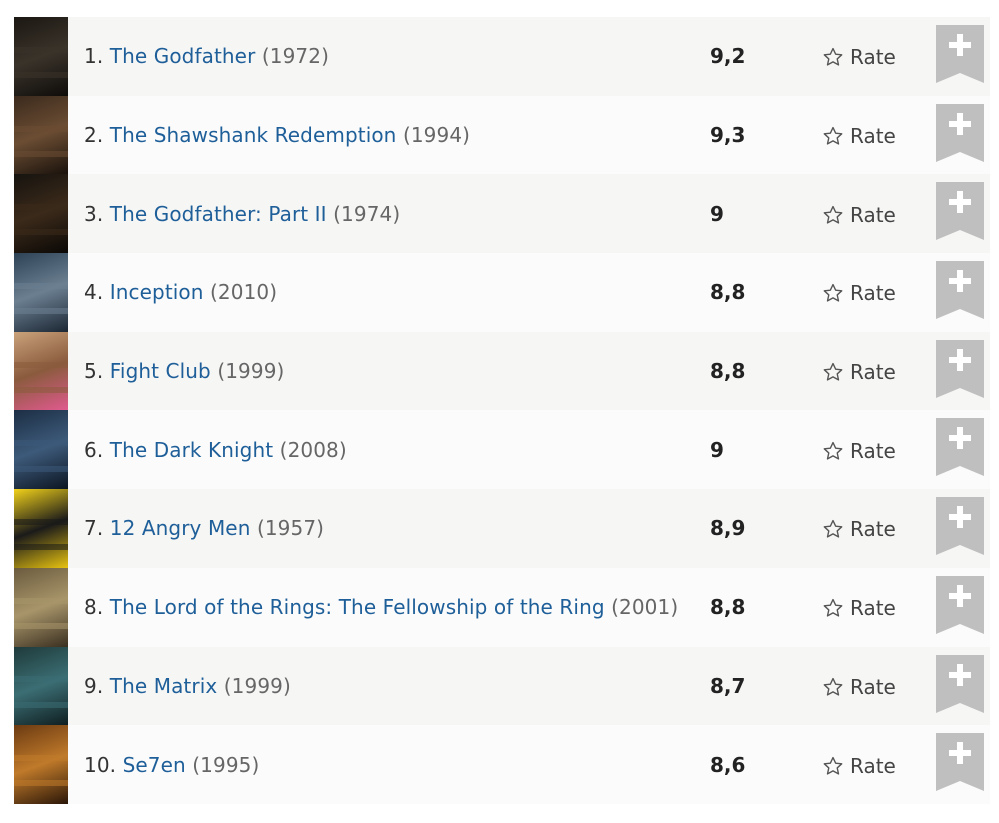  I want to click on rank-number: 10., so click(100, 764).